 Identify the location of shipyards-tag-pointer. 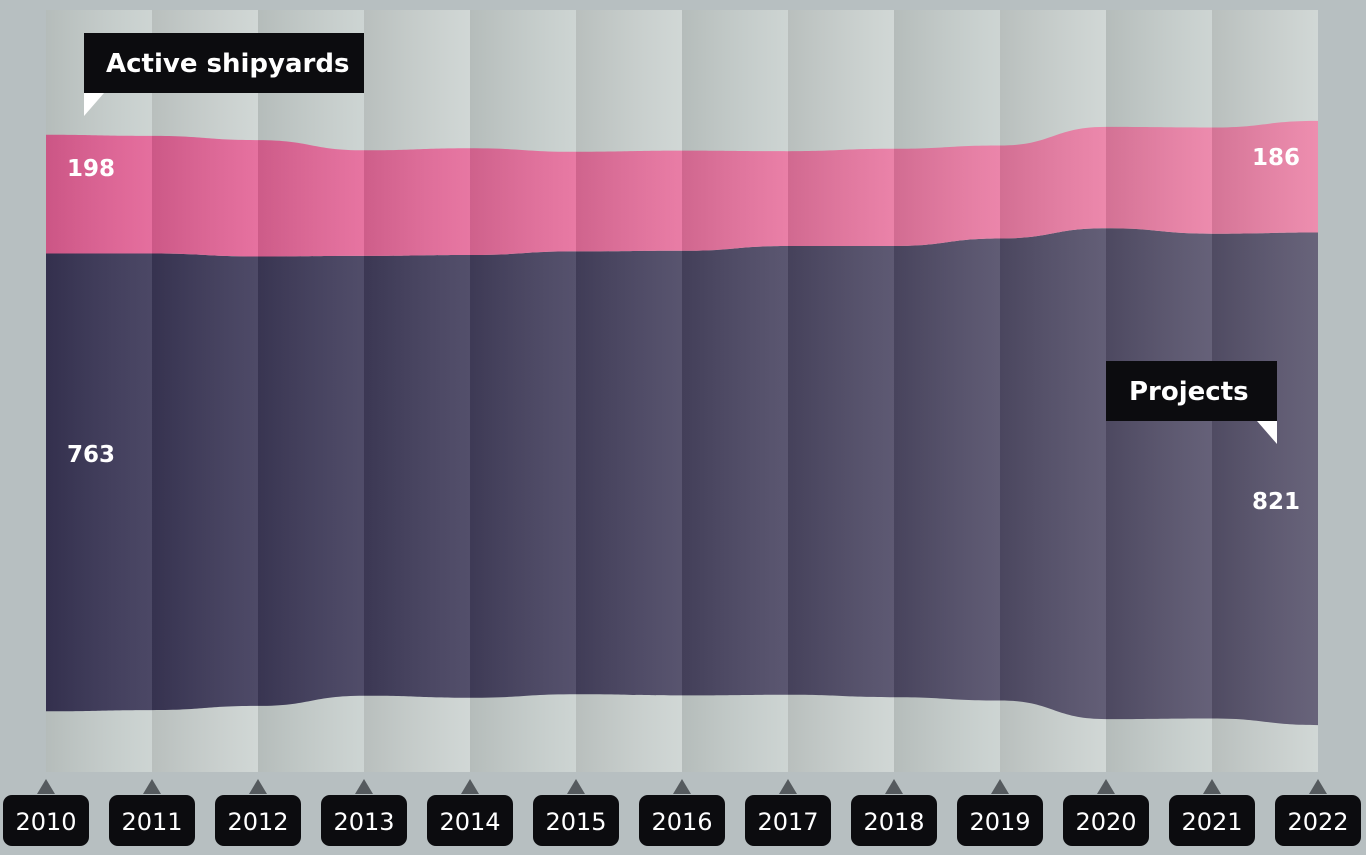
(94, 104).